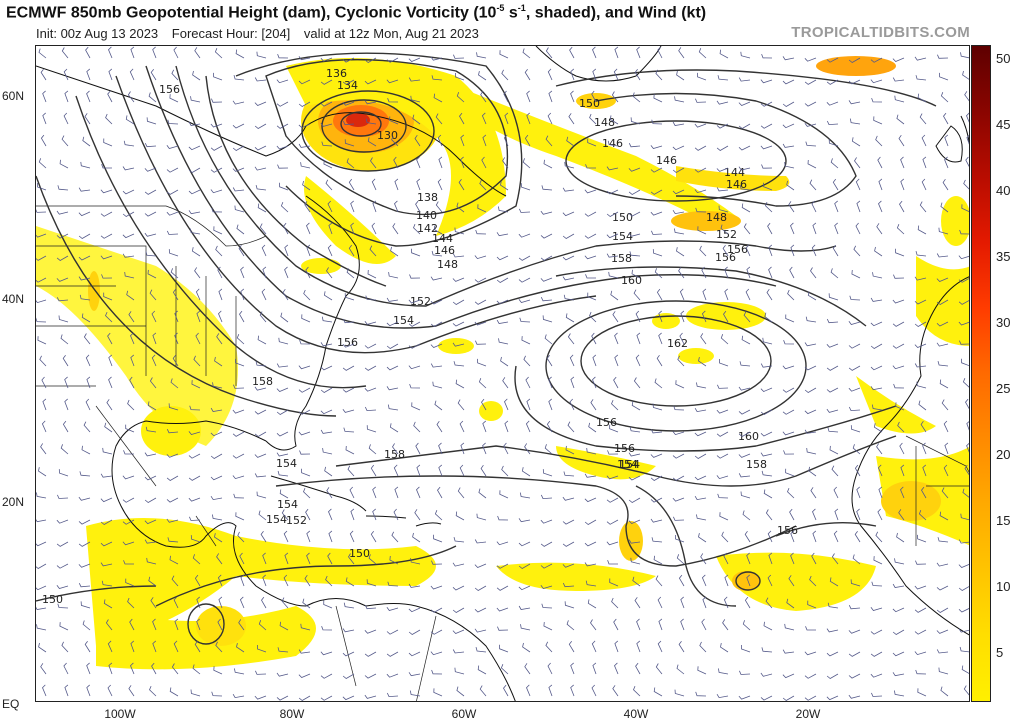 The width and height of the screenshot is (1024, 724). Describe the element at coordinates (427, 228) in the screenshot. I see `contour-label: 142` at that location.